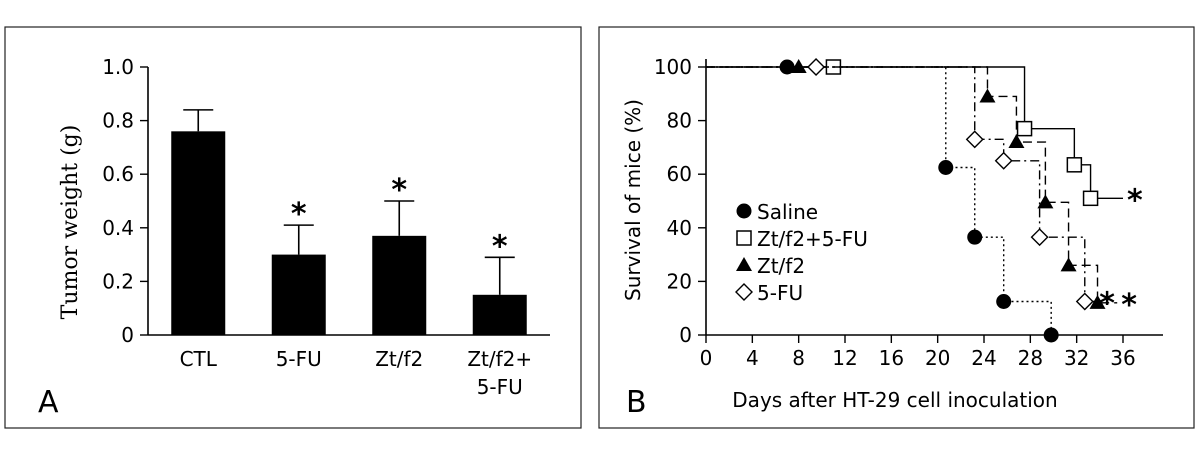 Image resolution: width=1200 pixels, height=455 pixels. Describe the element at coordinates (894, 400) in the screenshot. I see `panel-b-x-axis-title: Days after HT-29 cell inoculation` at that location.